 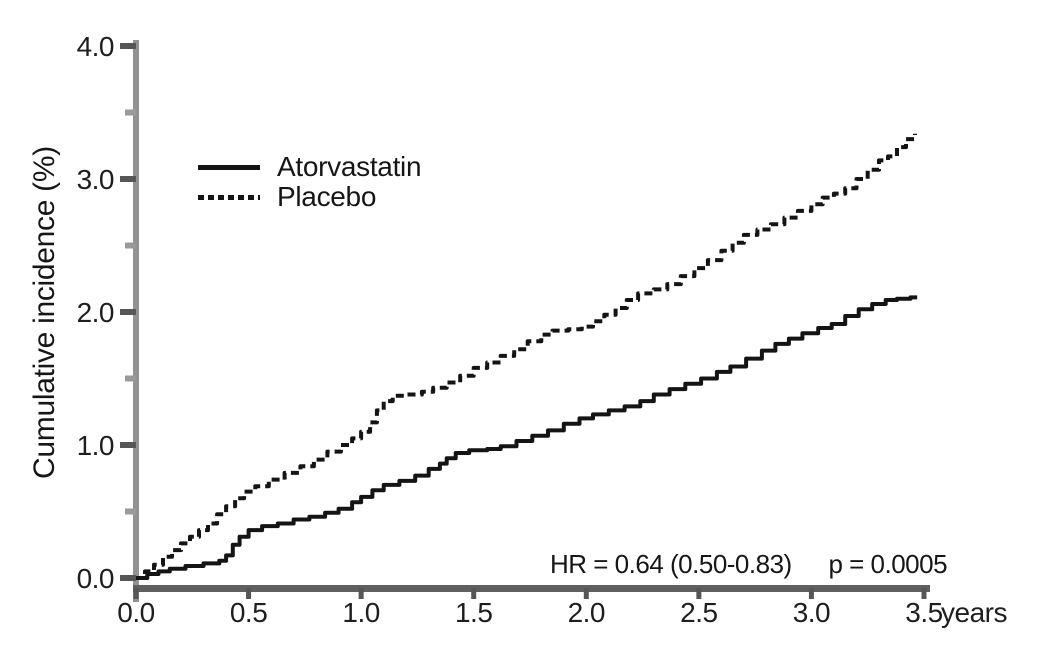 What do you see at coordinates (586, 612) in the screenshot?
I see `x-tick-label: 2.0` at bounding box center [586, 612].